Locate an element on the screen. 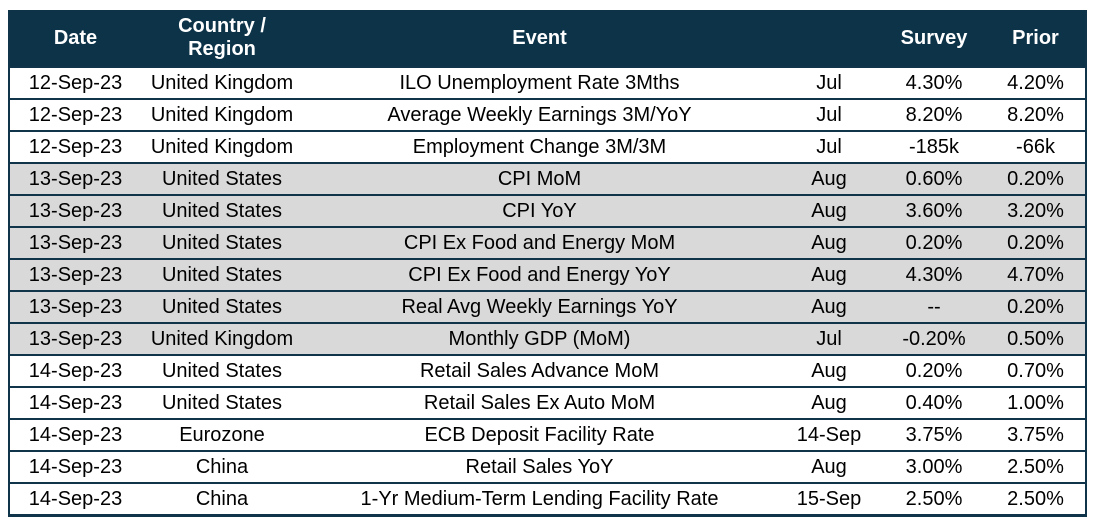 Image resolution: width=1093 pixels, height=528 pixels. cell-event: Real Avg Weekly Earnings YoY is located at coordinates (539, 306).